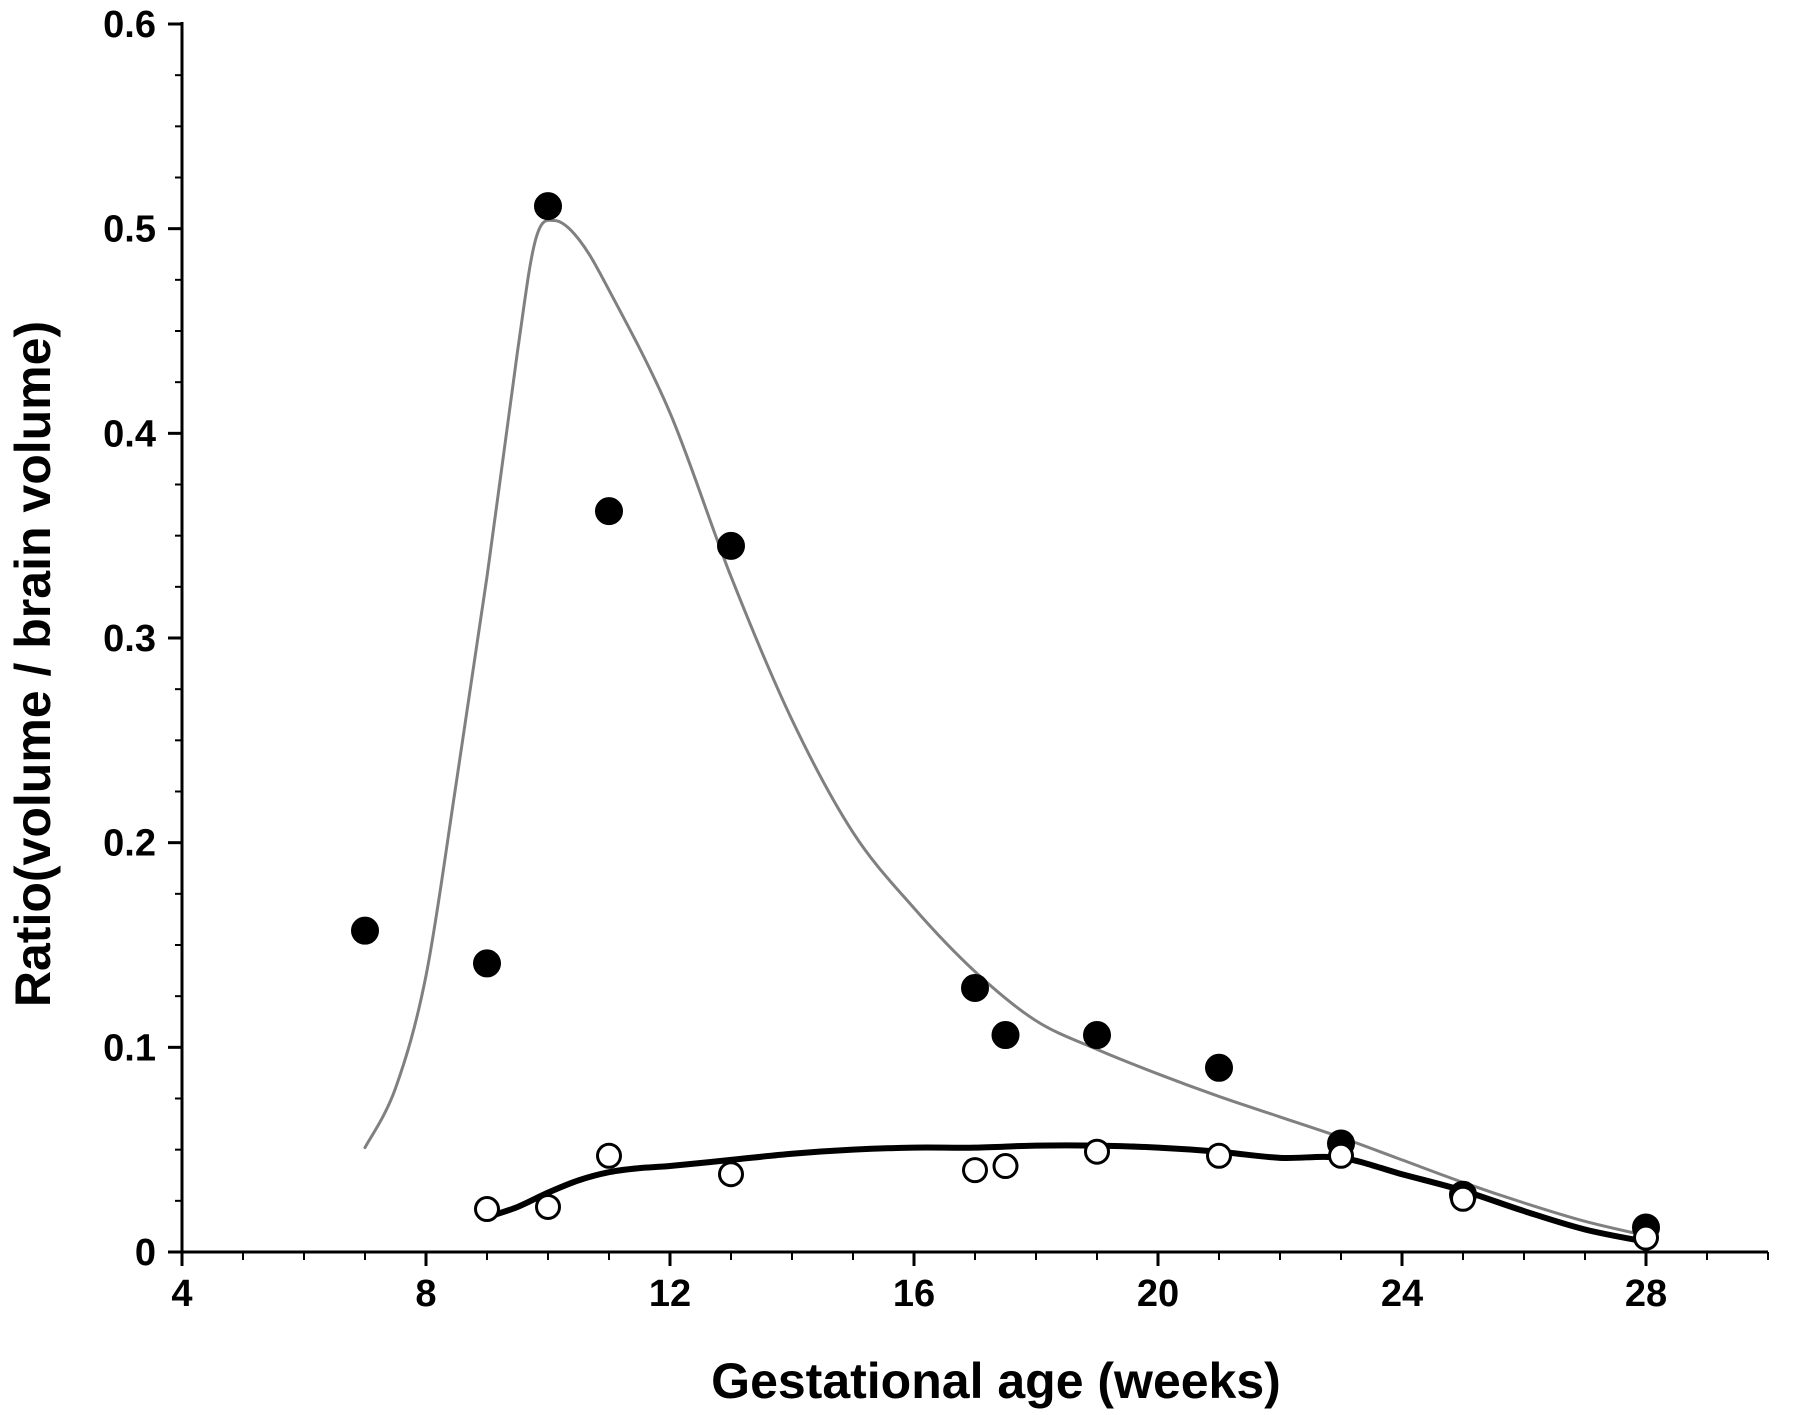  What do you see at coordinates (1158, 1294) in the screenshot?
I see `x-tick-label: 20` at bounding box center [1158, 1294].